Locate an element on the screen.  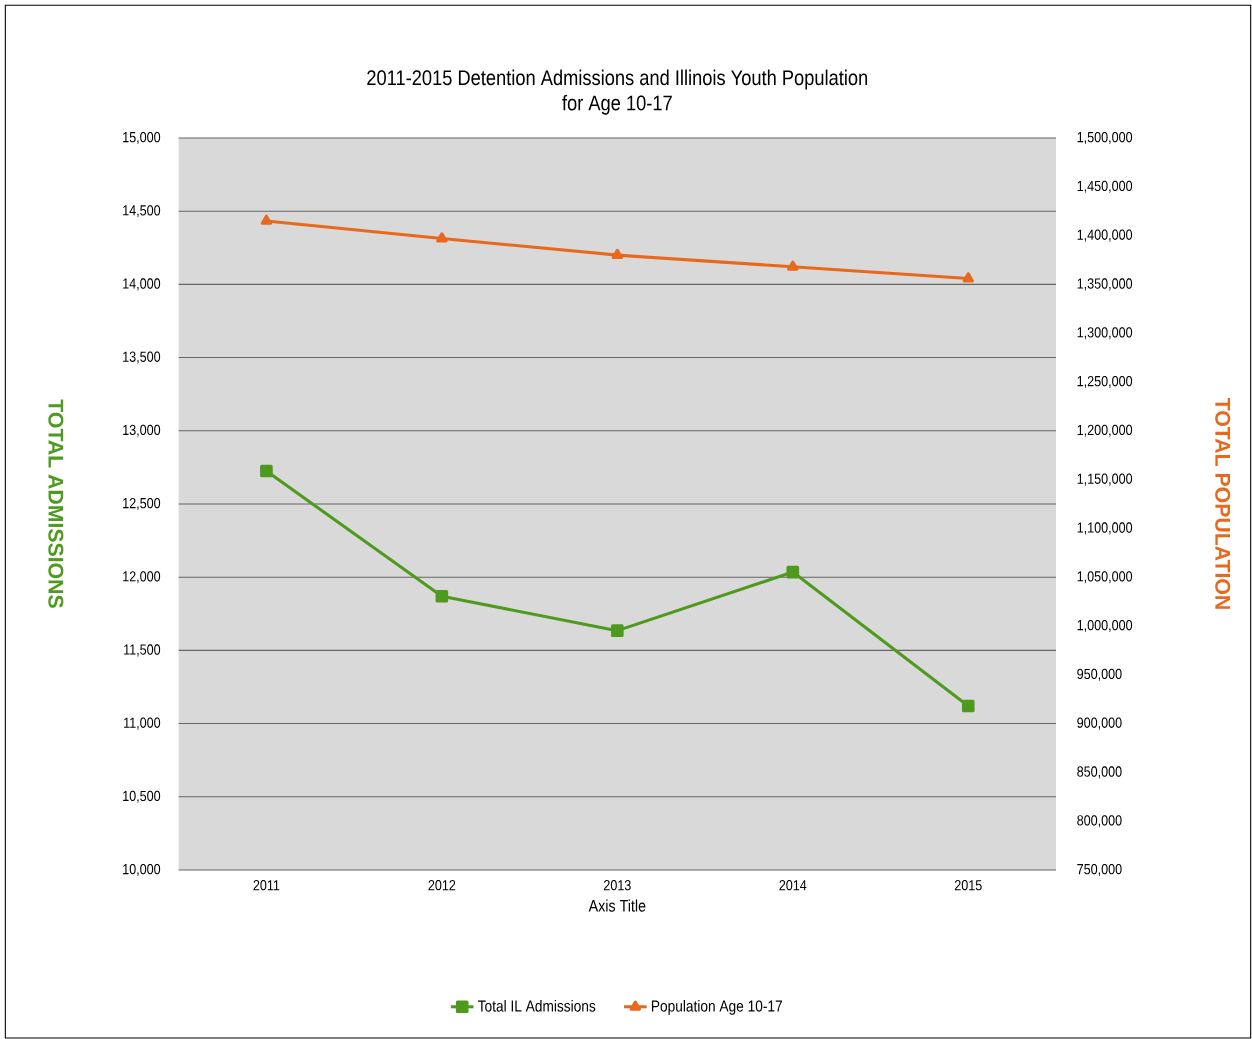
y2-tick-label: 1,300,000 is located at coordinates (1105, 333).